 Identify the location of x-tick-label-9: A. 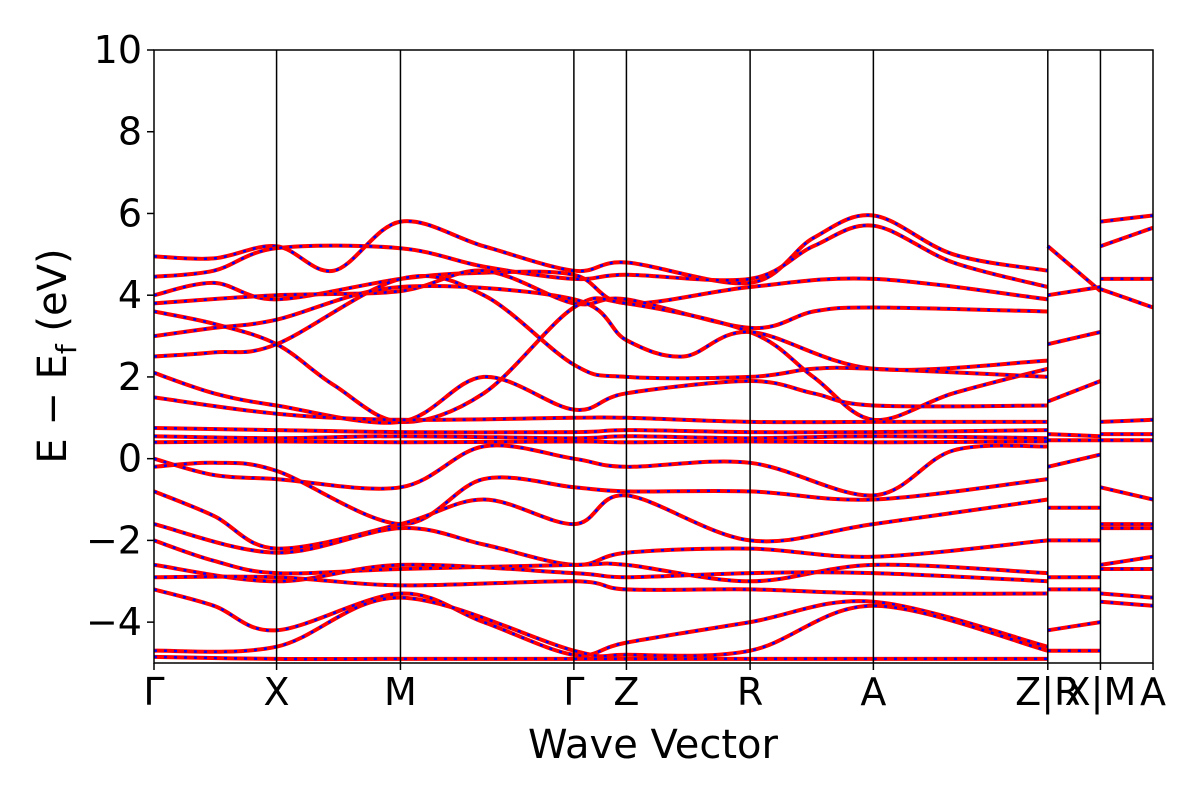
(1153, 692).